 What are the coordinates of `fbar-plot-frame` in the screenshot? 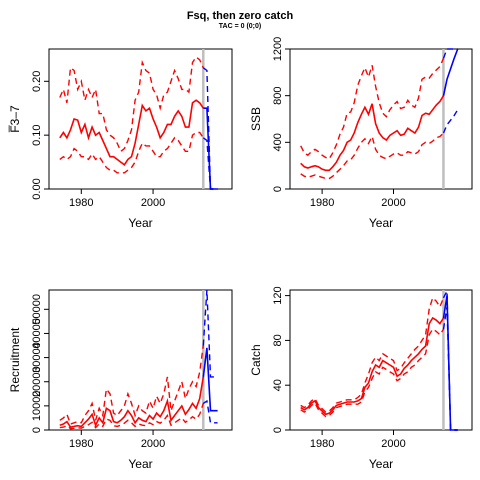 It's located at (140, 119).